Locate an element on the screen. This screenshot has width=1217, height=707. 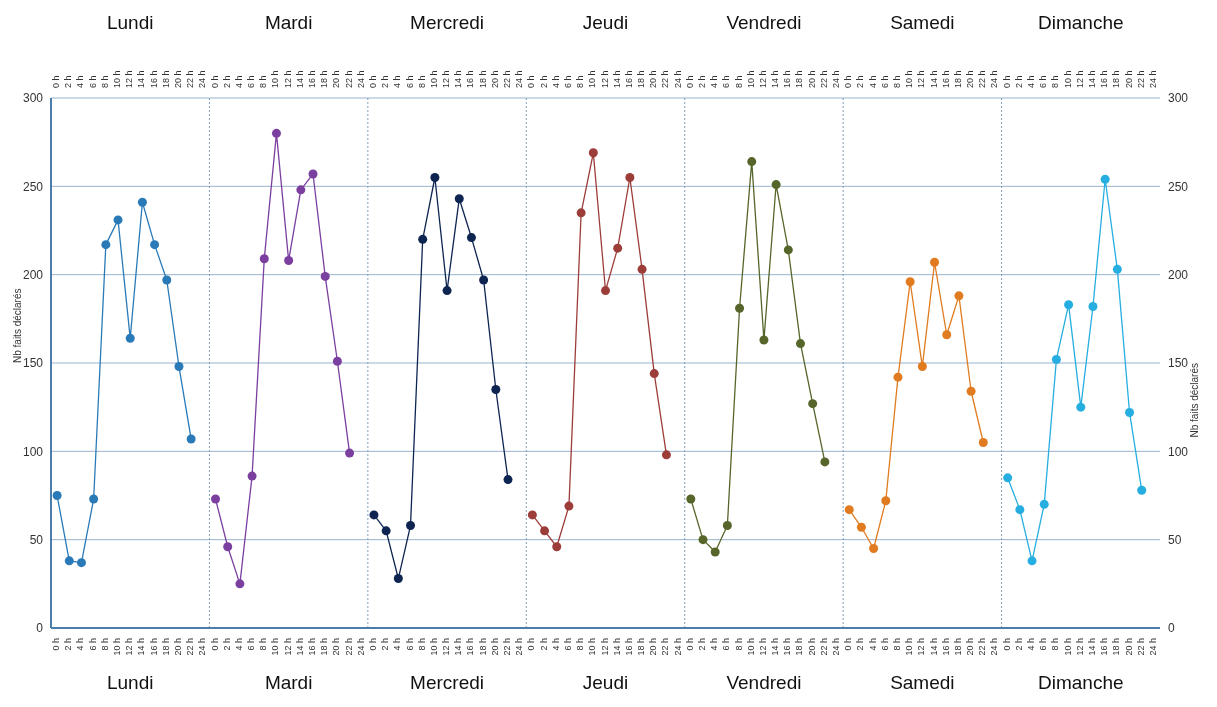
category-label: 16 h is located at coordinates (470, 79).